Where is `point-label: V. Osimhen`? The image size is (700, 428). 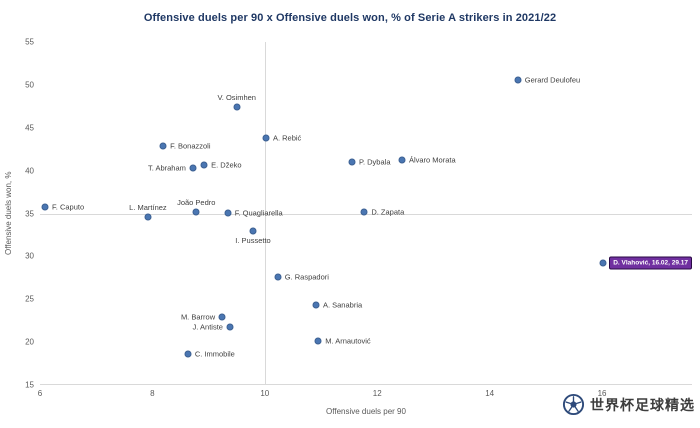
point-label: V. Osimhen is located at coordinates (236, 98).